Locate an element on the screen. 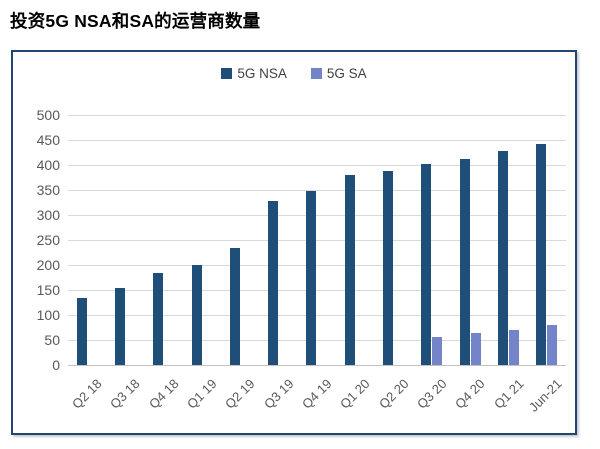 The image size is (600, 449). chart-legend: 5G NSA 5G SA is located at coordinates (294, 73).